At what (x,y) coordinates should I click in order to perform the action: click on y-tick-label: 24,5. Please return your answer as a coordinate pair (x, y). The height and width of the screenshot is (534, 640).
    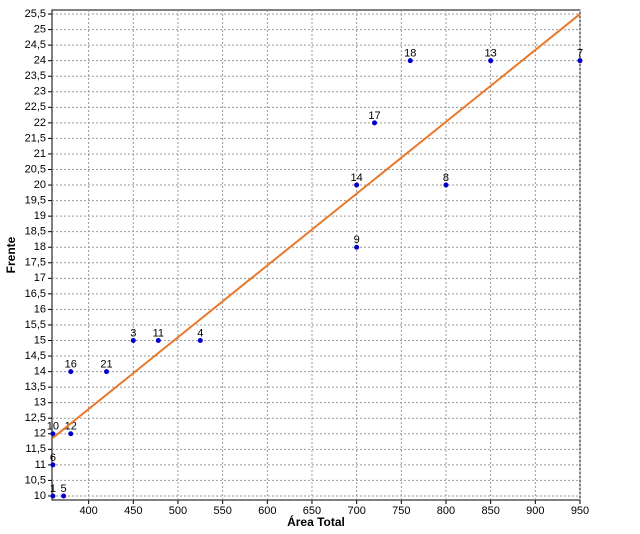
    Looking at the image, I should click on (35, 45).